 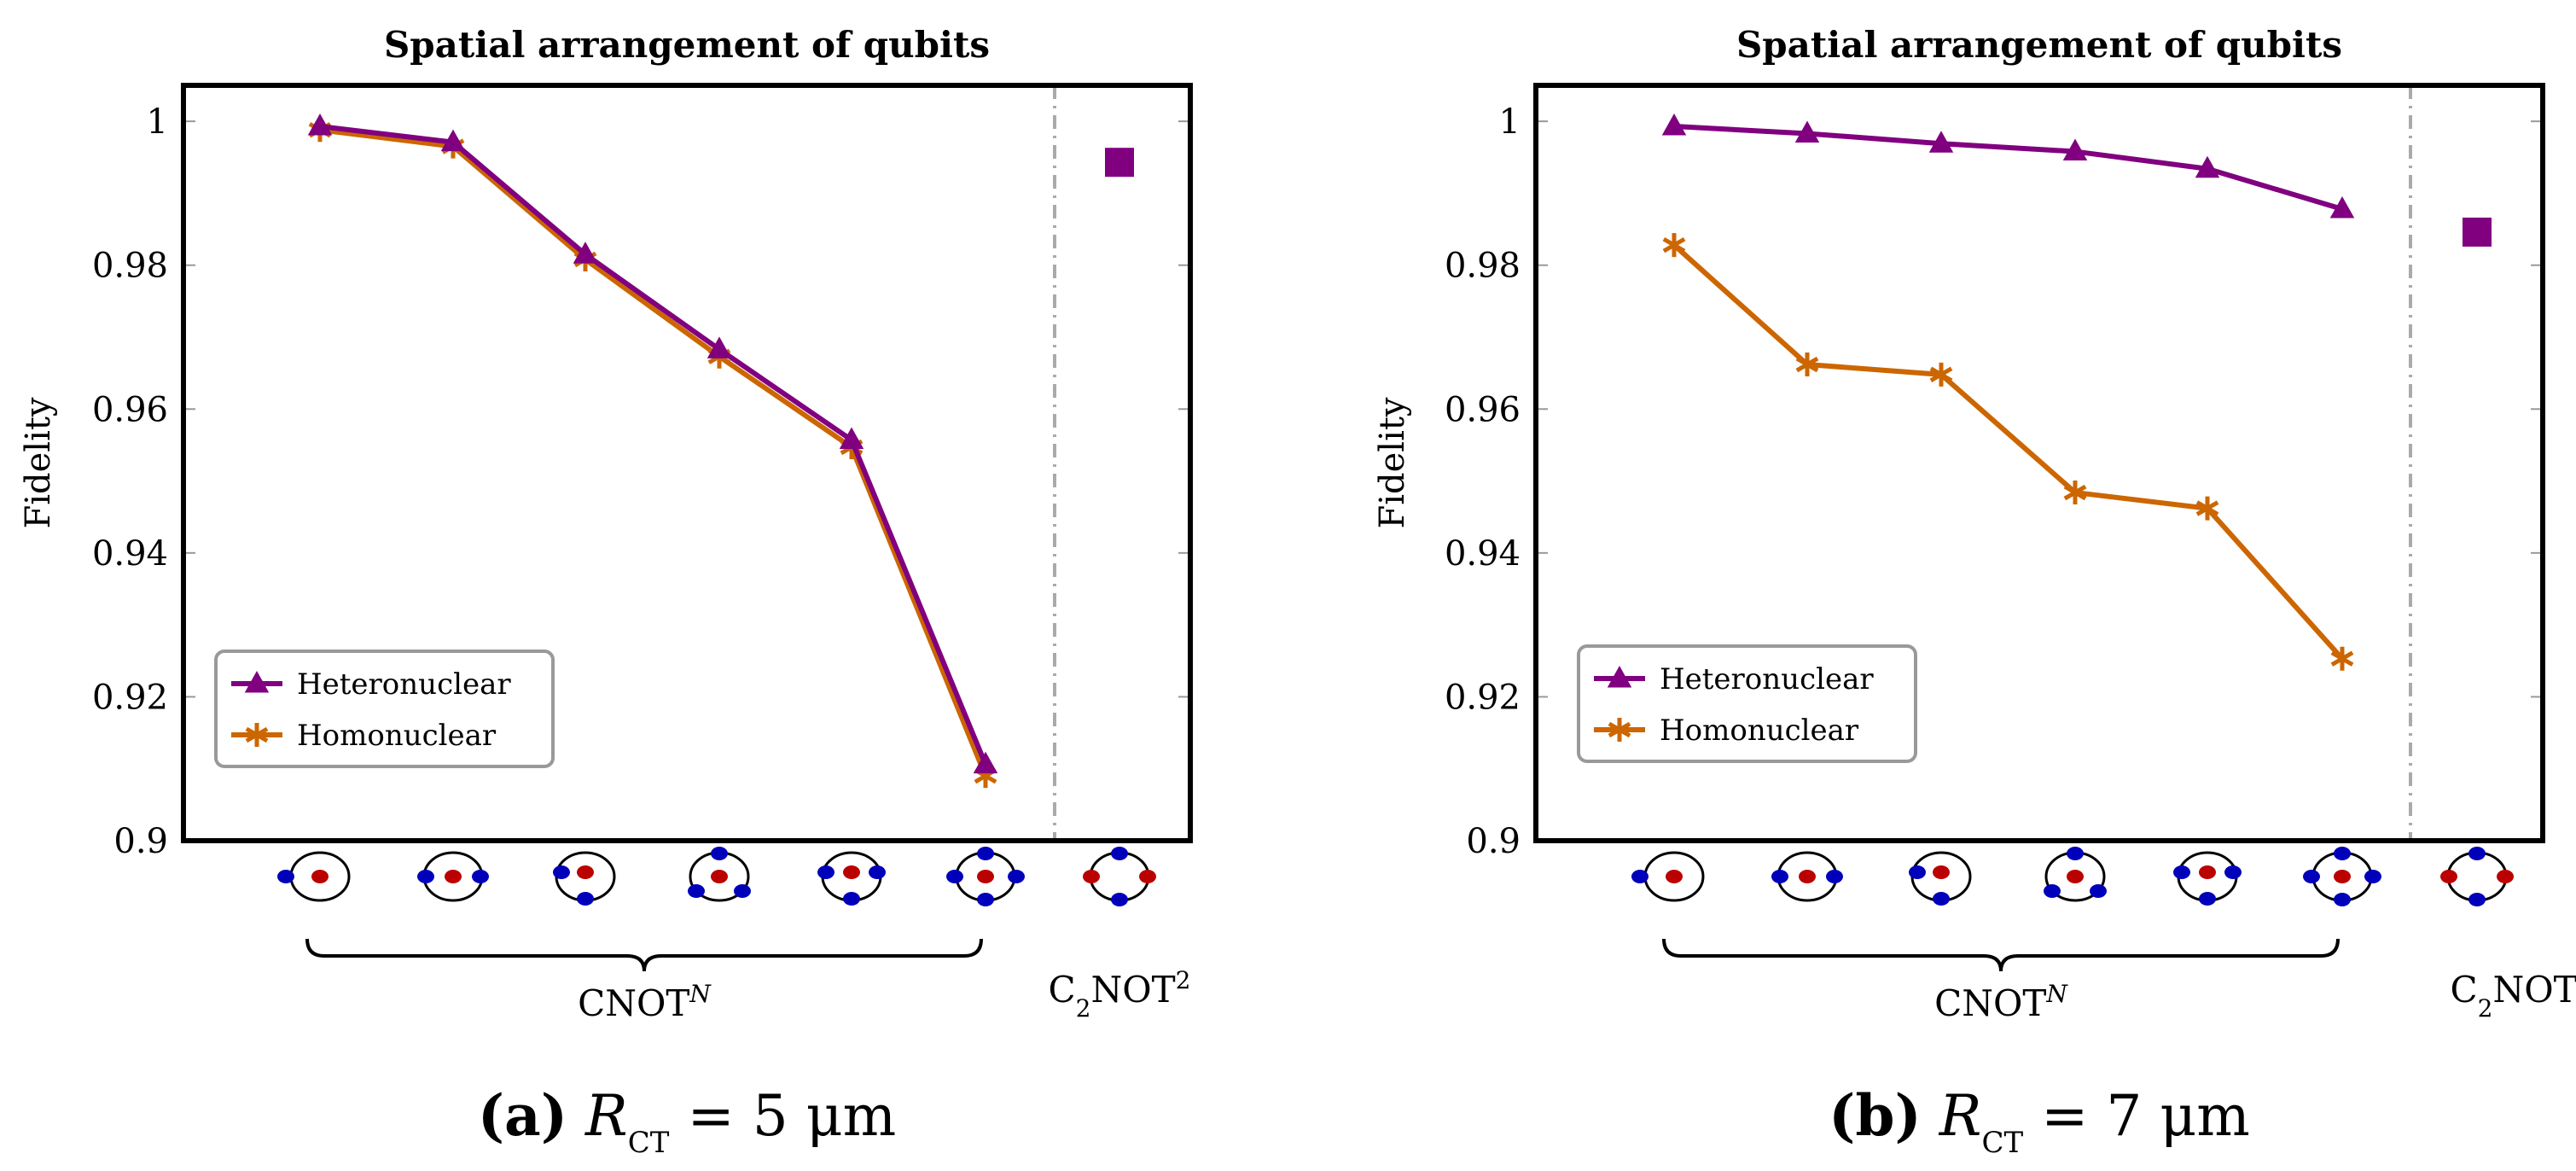 I want to click on legend-entry: Homonuclear, so click(x=397, y=736).